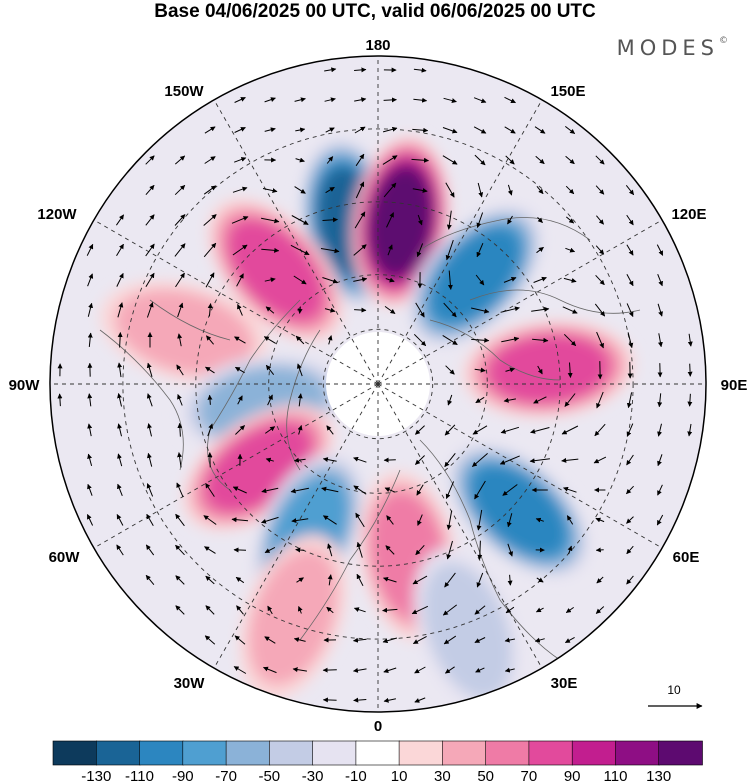 The image size is (750, 783). I want to click on colorbar-tick-label: 10, so click(399, 775).